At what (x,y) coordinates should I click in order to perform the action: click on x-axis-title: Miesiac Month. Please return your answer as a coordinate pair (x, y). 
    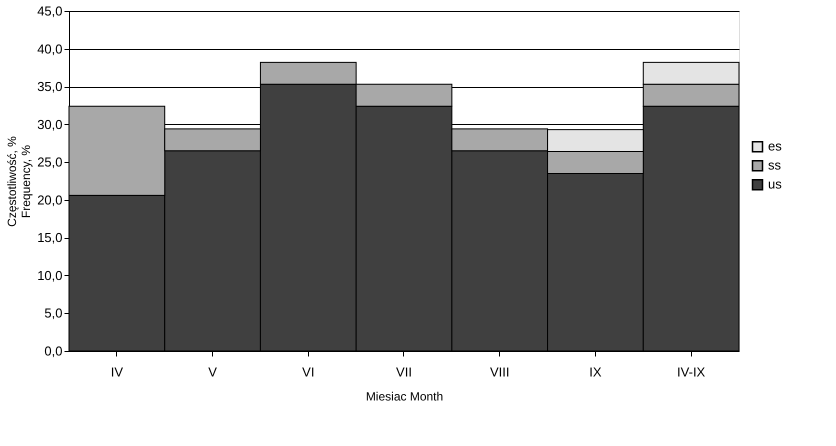
    Looking at the image, I should click on (405, 397).